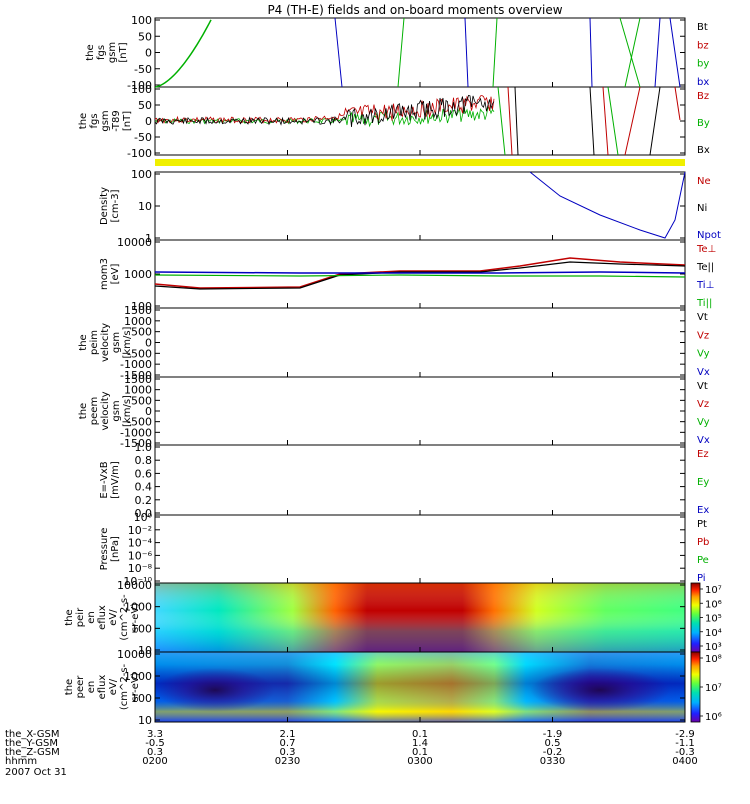  What do you see at coordinates (703, 422) in the screenshot?
I see `legend-entry: Vy` at bounding box center [703, 422].